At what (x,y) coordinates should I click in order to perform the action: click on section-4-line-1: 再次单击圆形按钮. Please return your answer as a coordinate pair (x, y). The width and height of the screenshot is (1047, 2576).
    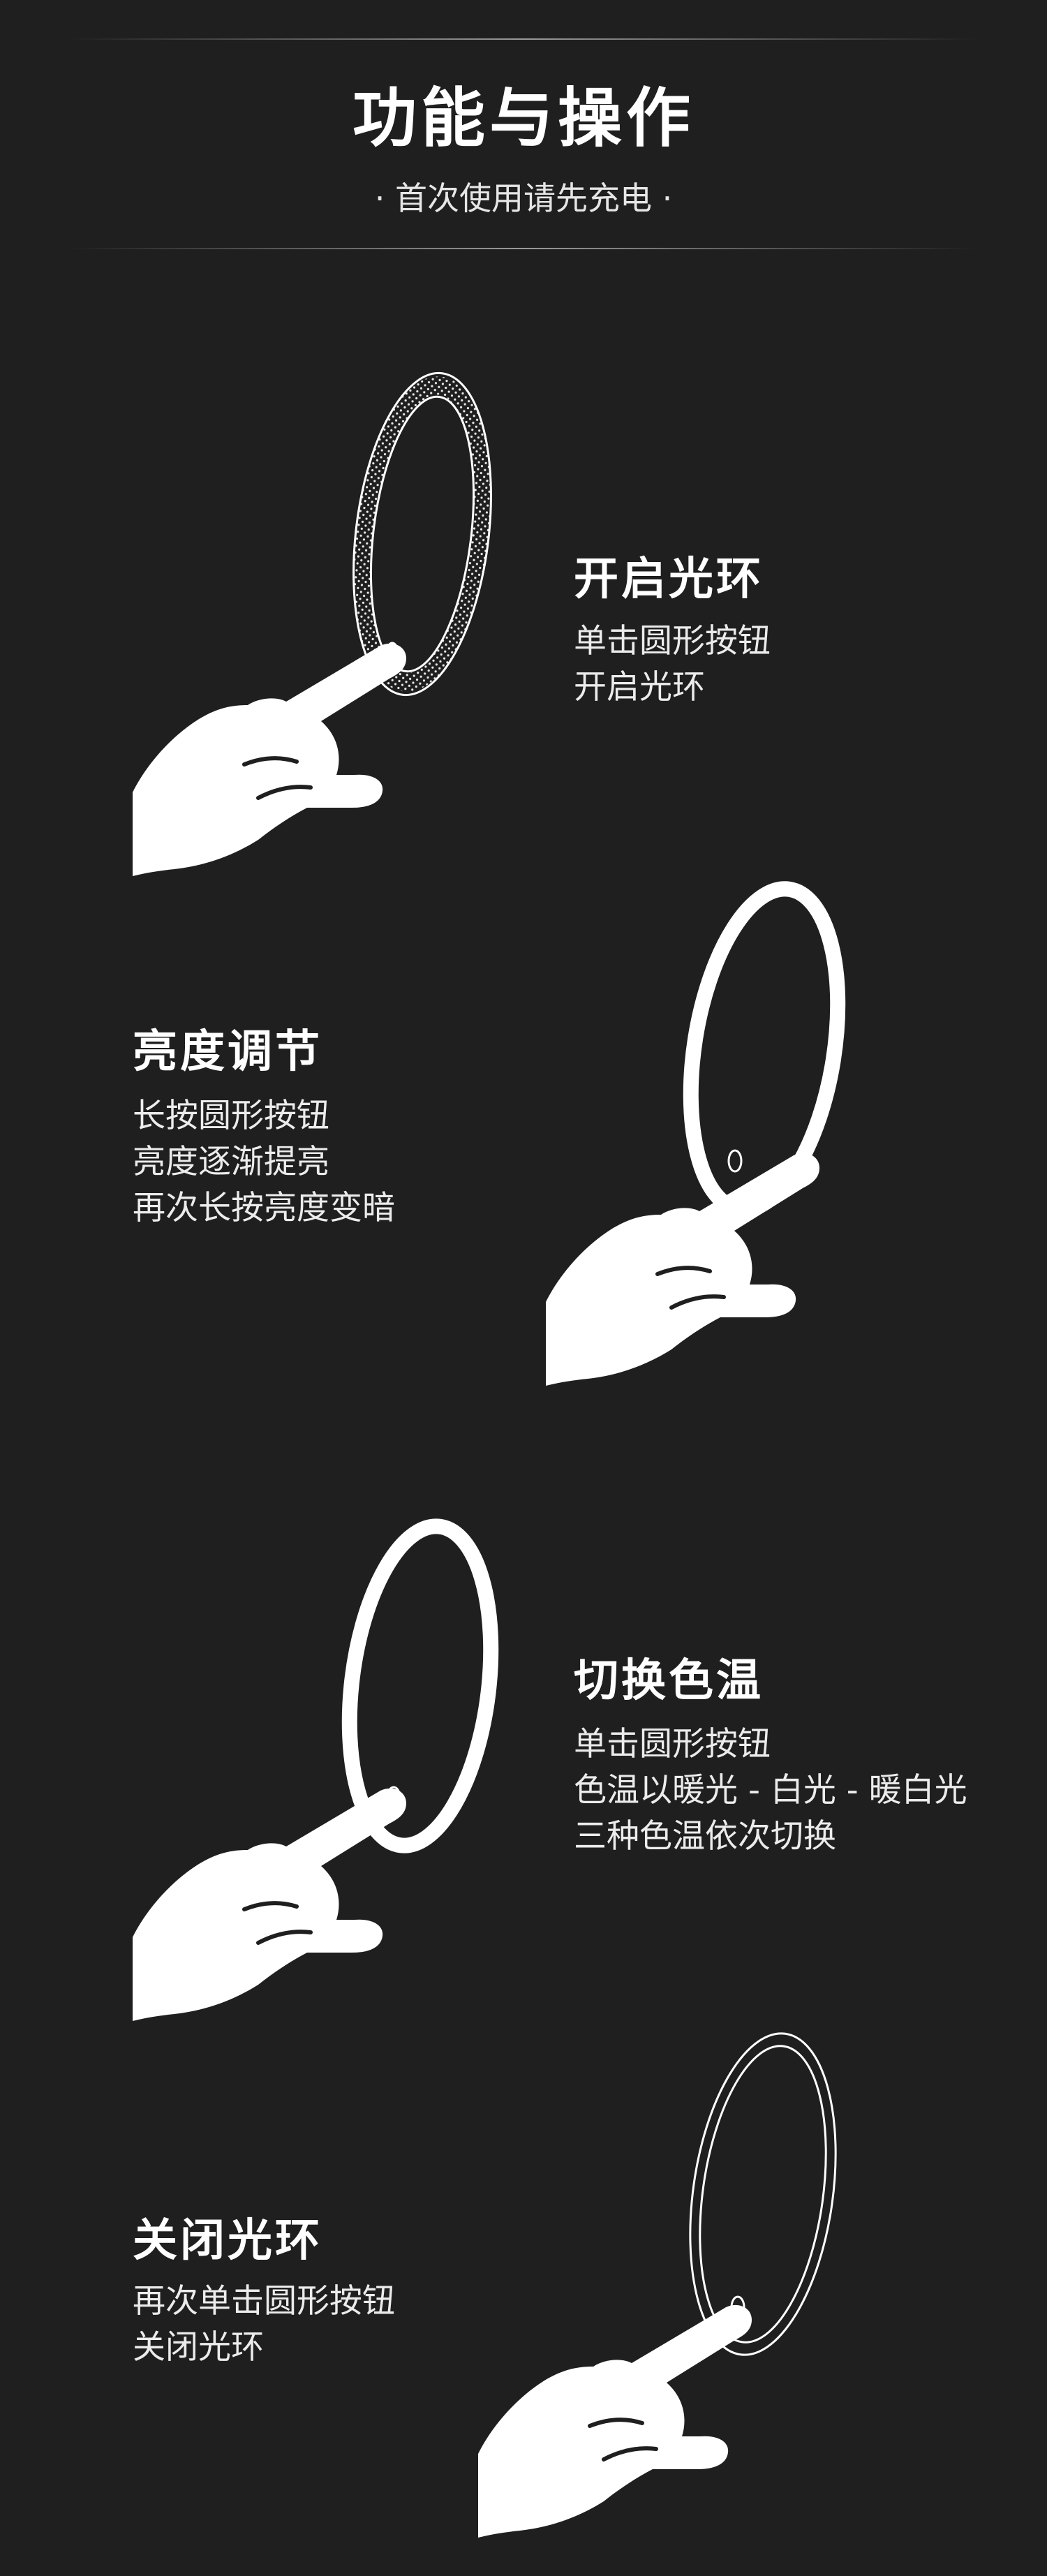
    Looking at the image, I should click on (264, 2301).